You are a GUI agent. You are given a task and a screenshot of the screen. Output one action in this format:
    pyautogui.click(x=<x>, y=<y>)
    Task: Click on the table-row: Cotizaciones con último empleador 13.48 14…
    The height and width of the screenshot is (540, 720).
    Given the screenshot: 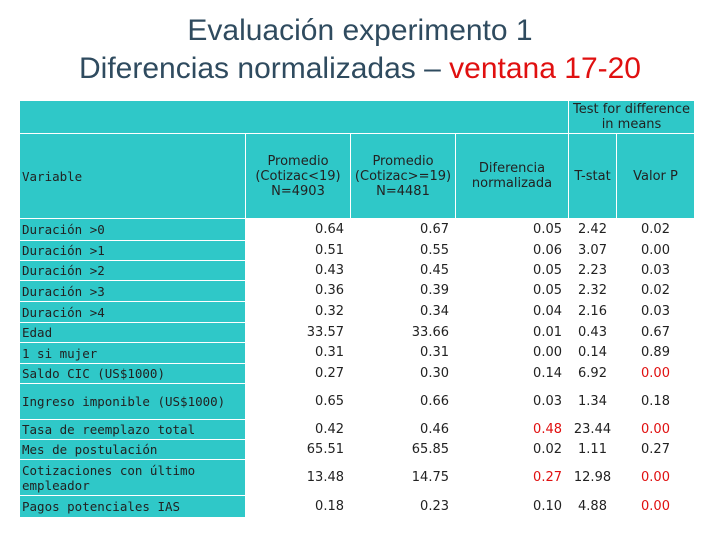 What is the action you would take?
    pyautogui.click(x=357, y=477)
    